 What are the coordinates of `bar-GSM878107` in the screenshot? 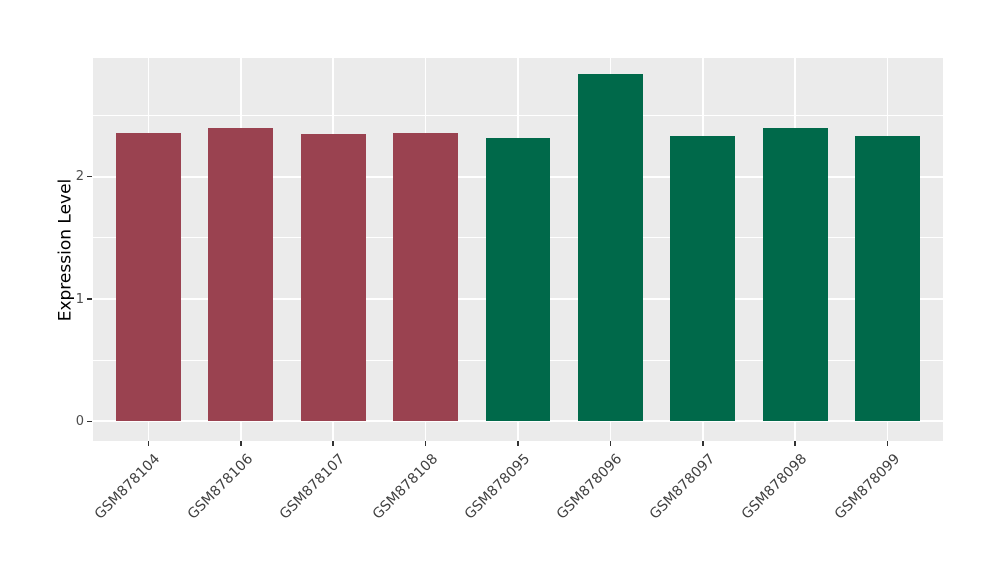 It's located at (333, 277).